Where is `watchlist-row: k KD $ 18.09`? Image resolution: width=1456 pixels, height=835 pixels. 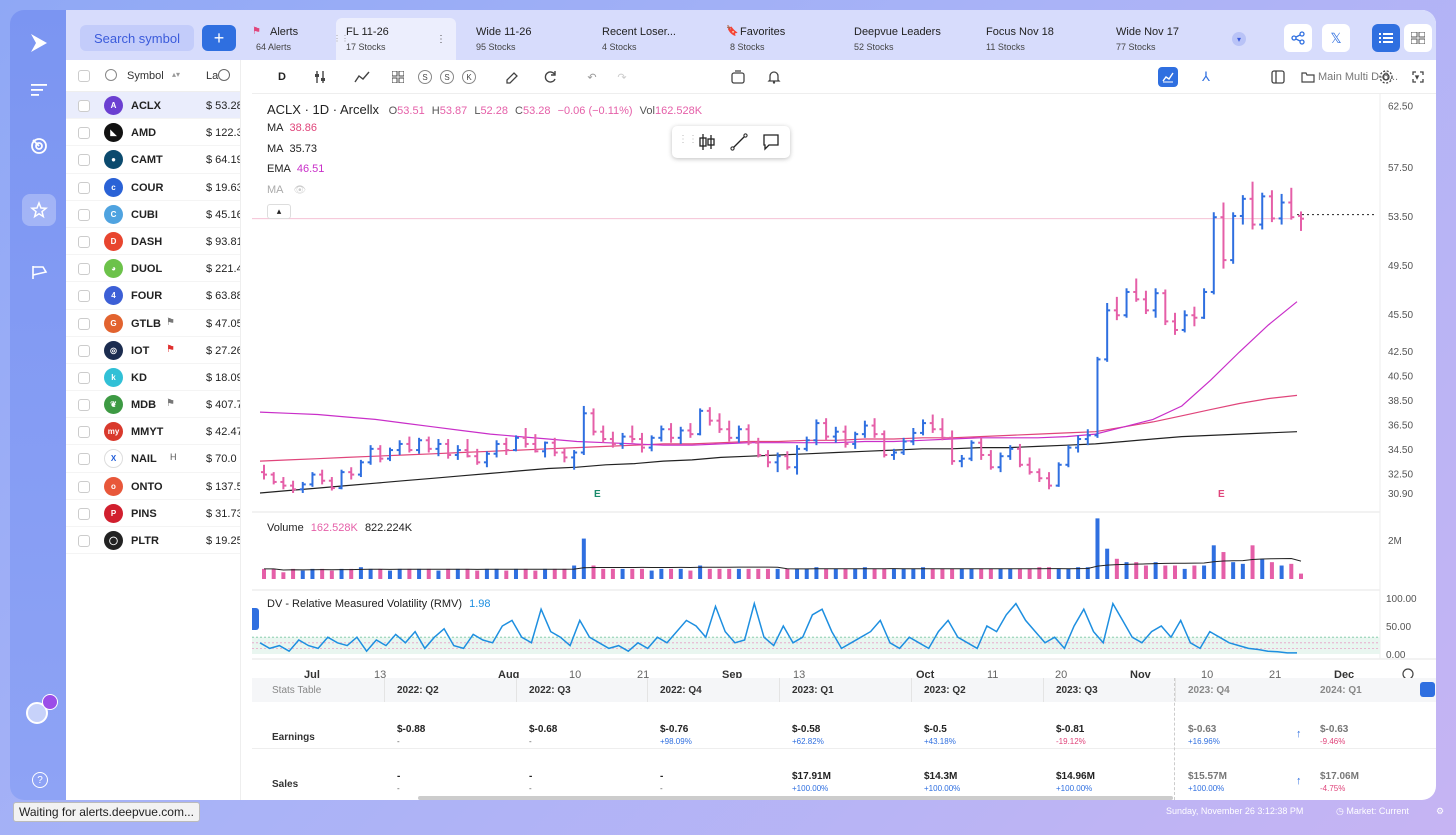 watchlist-row: k KD $ 18.09 is located at coordinates (153, 378).